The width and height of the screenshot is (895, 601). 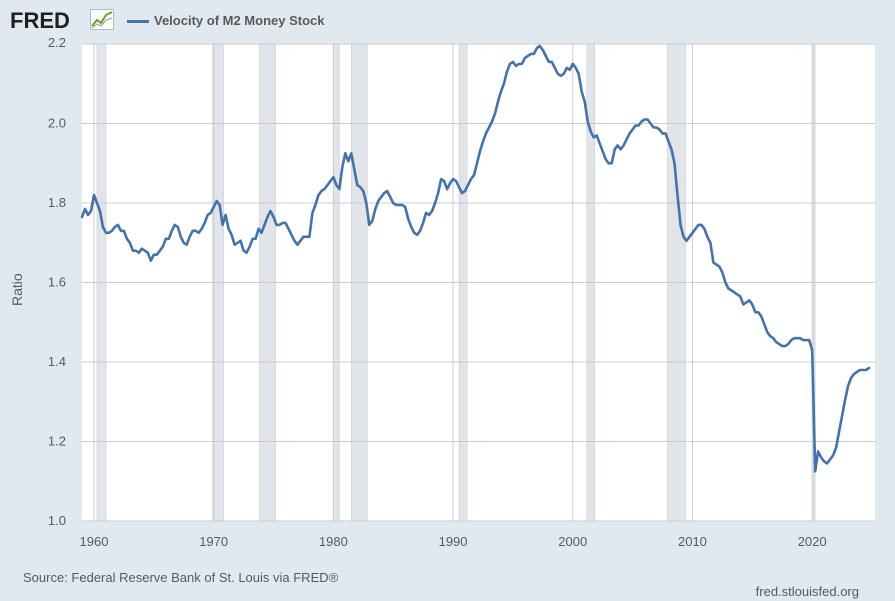 I want to click on y-tick-label: 1.2, so click(x=57, y=441).